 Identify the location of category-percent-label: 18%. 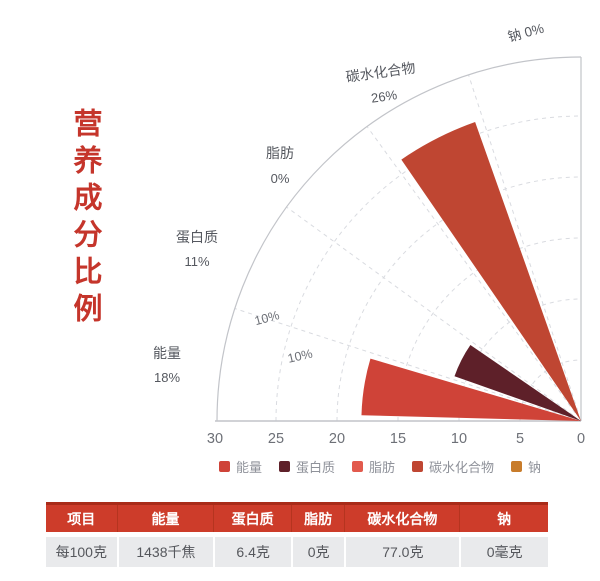
(167, 377).